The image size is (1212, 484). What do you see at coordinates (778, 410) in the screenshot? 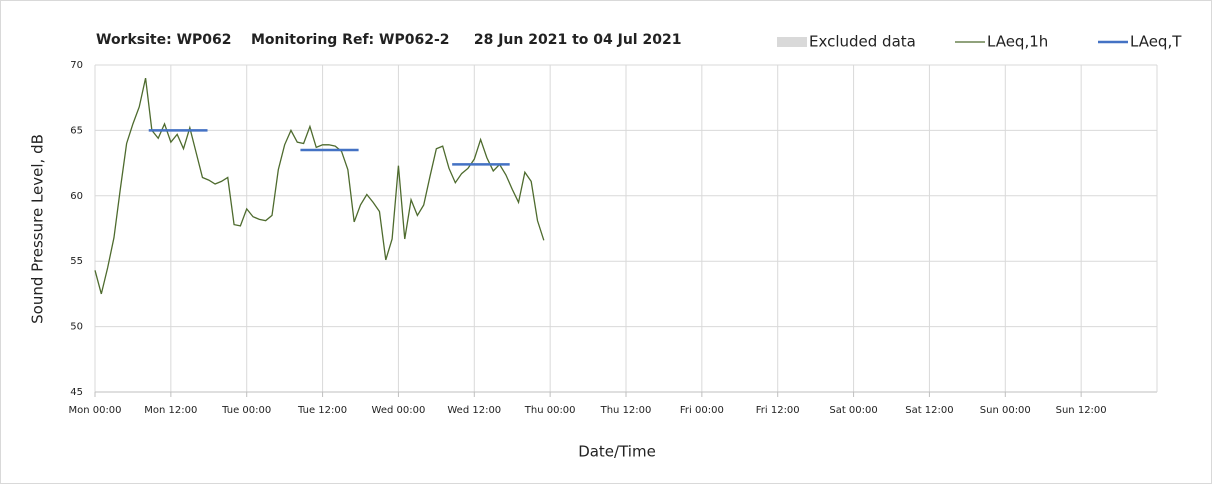
I see `x-tick-label: Fri 12:00` at bounding box center [778, 410].